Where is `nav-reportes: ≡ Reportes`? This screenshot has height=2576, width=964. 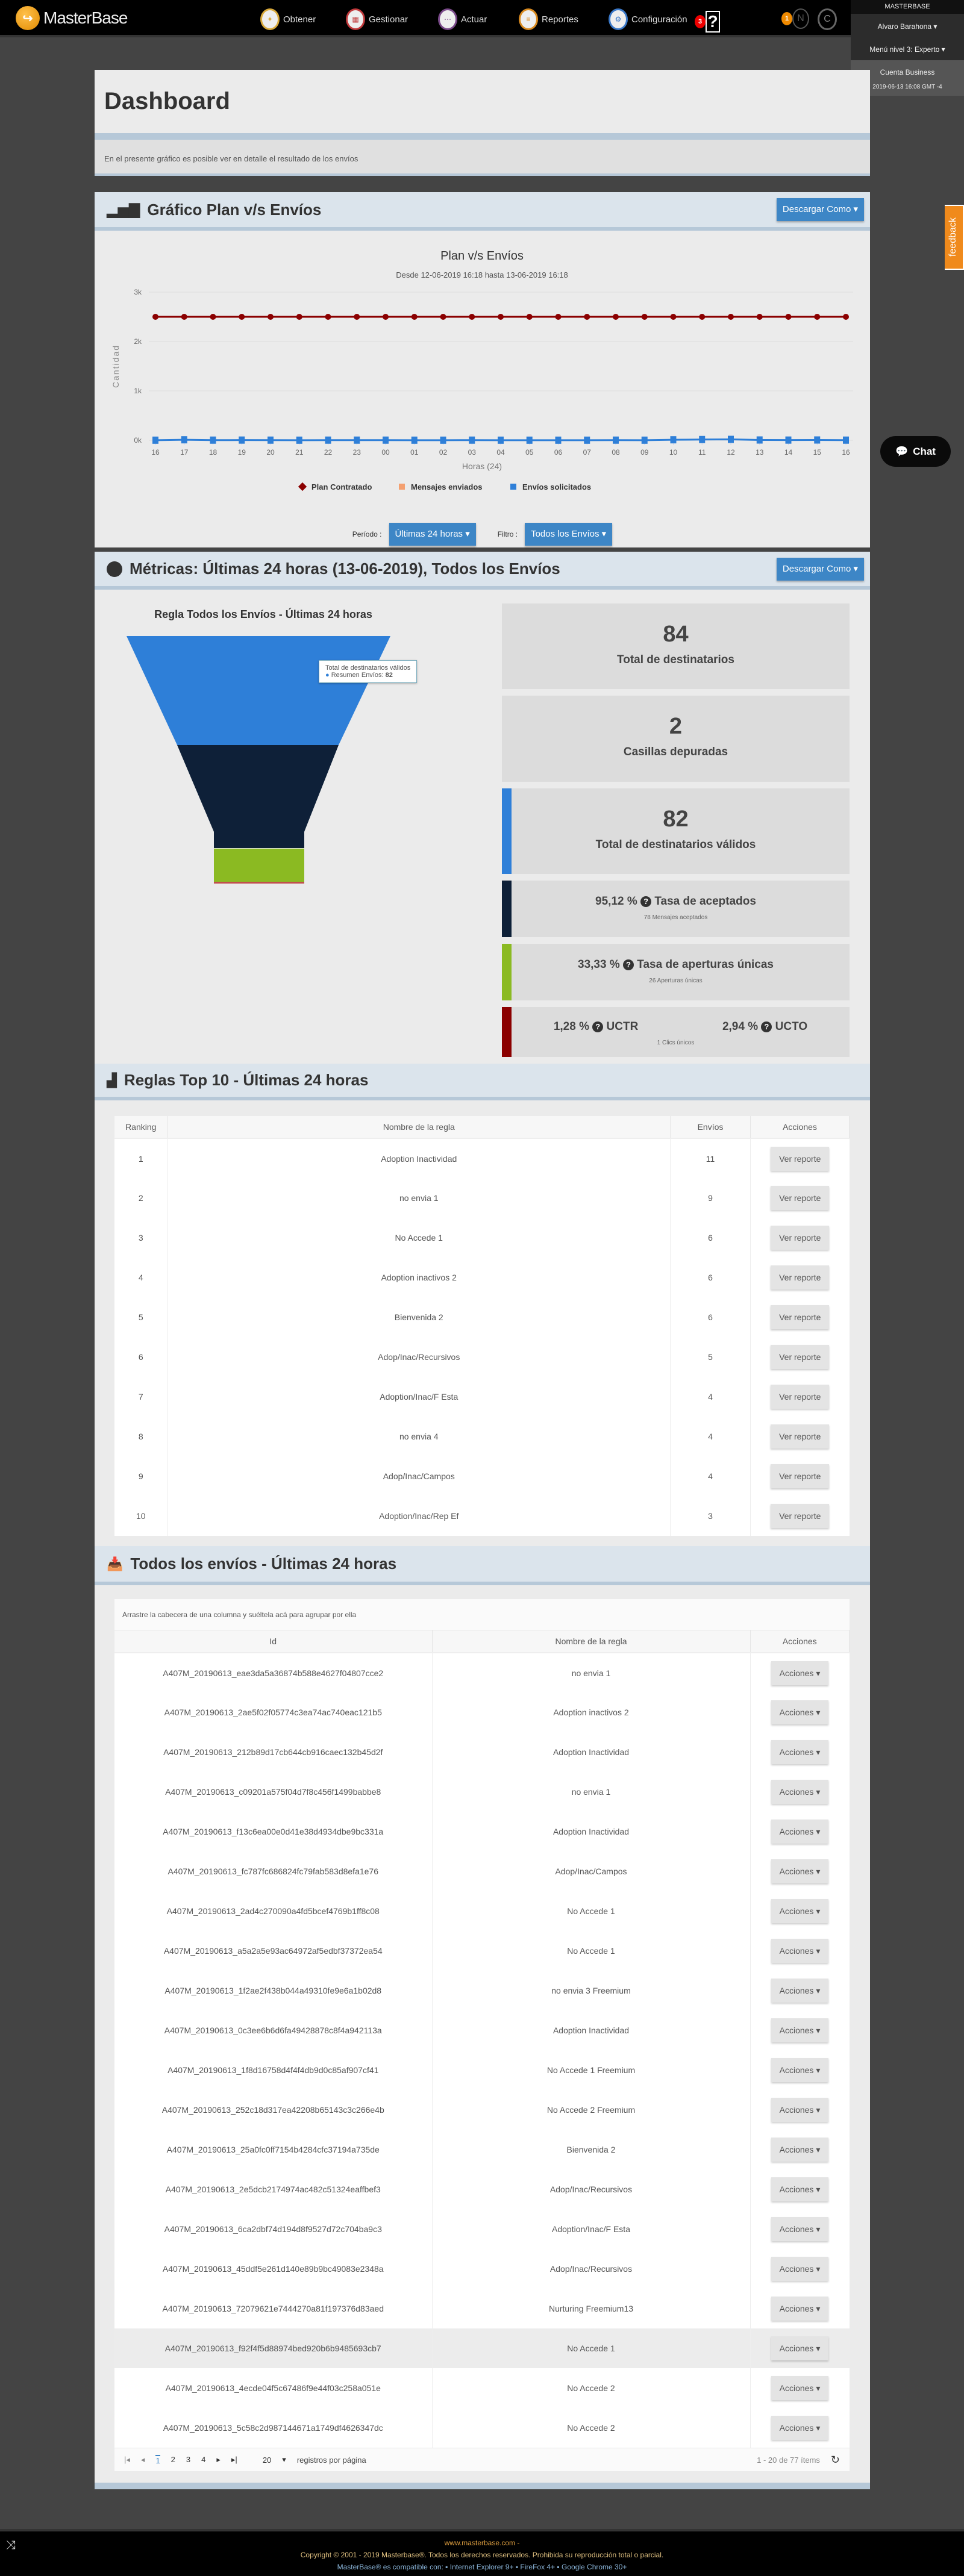 nav-reportes: ≡ Reportes is located at coordinates (549, 19).